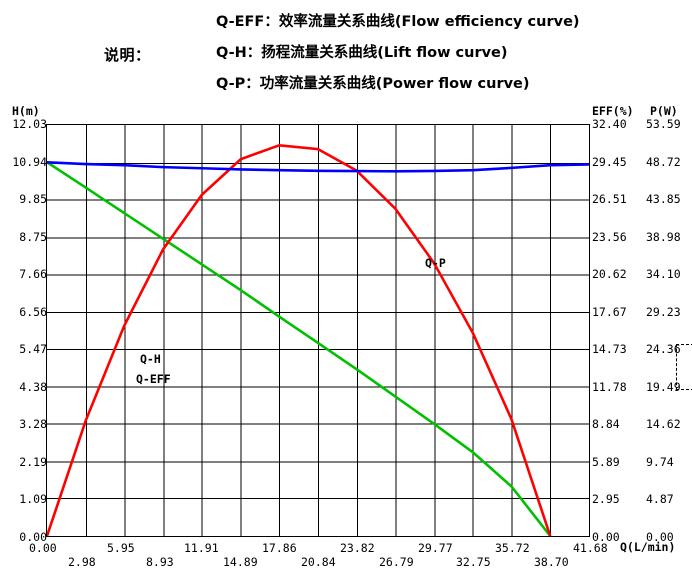 The height and width of the screenshot is (578, 692). I want to click on axis-title-eff: EFF(%), so click(613, 111).